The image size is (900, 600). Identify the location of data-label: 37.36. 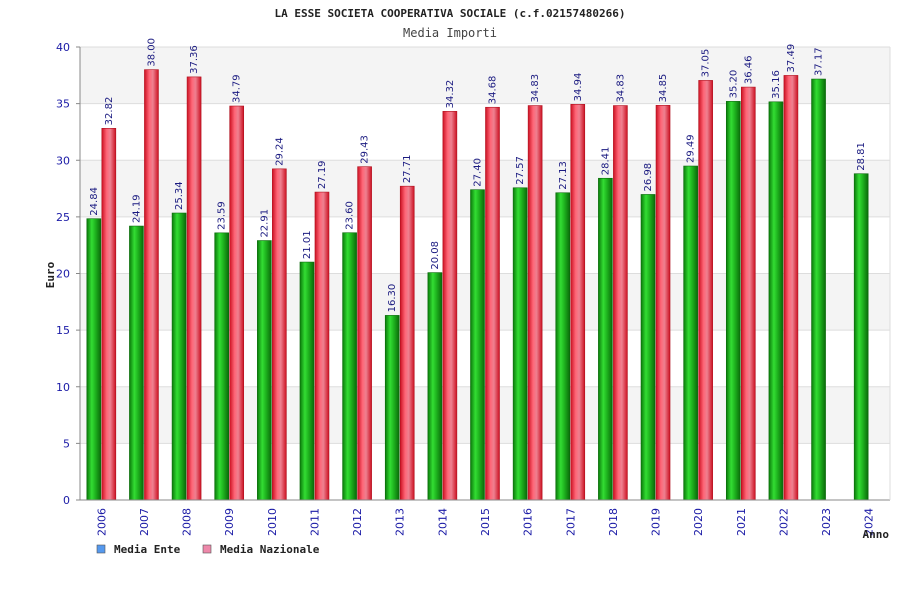
(194, 59).